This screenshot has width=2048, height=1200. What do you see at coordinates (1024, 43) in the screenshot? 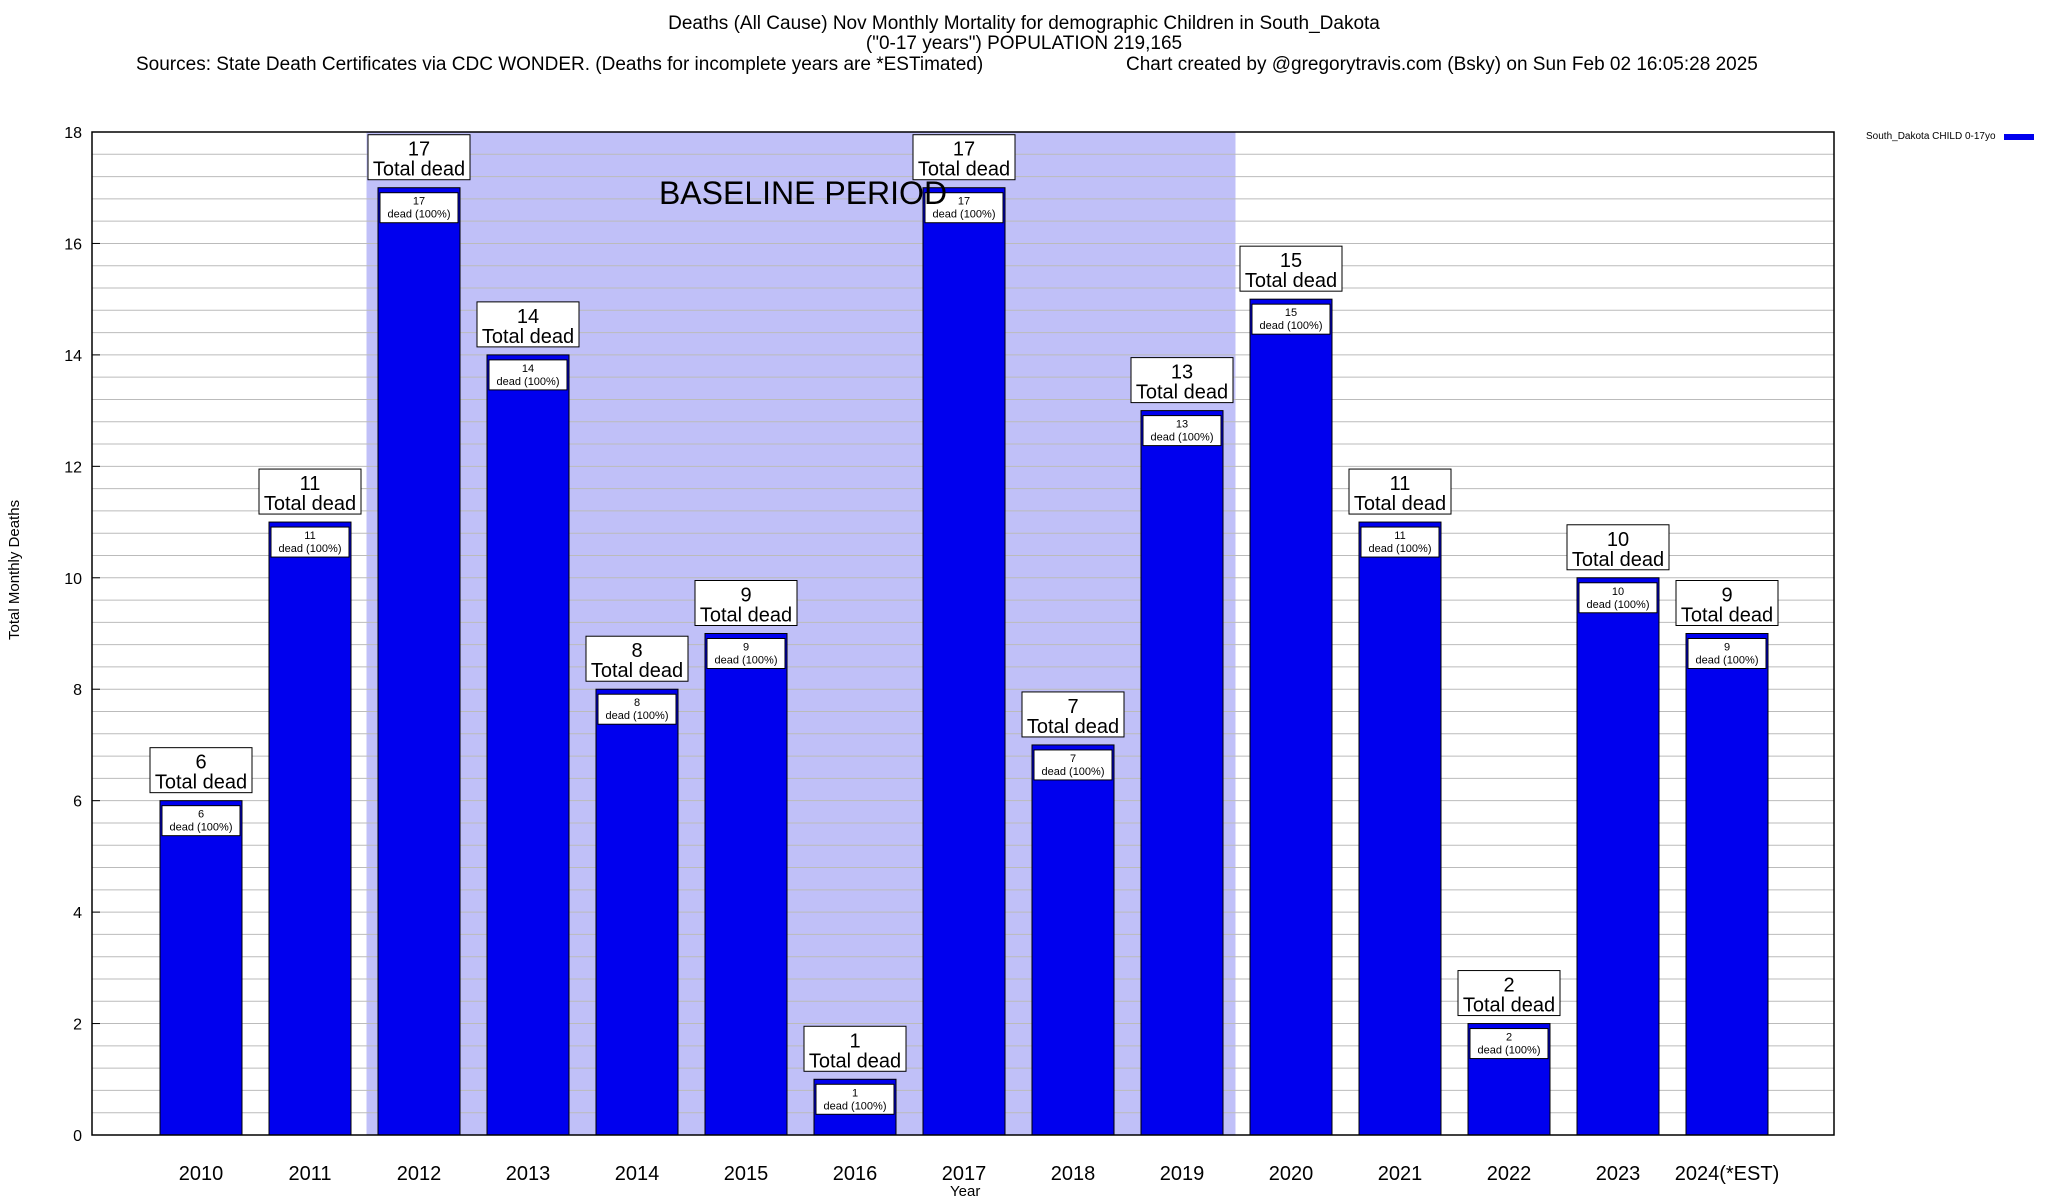
I see `chart-subtitle: ("0-17 years") POPULATION 219,165` at bounding box center [1024, 43].